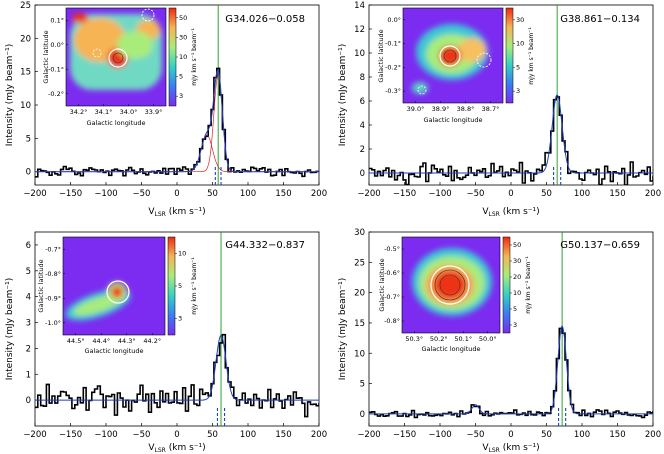 The height and width of the screenshot is (454, 664). What do you see at coordinates (177, 153) in the screenshot?
I see `component-fit` at bounding box center [177, 153].